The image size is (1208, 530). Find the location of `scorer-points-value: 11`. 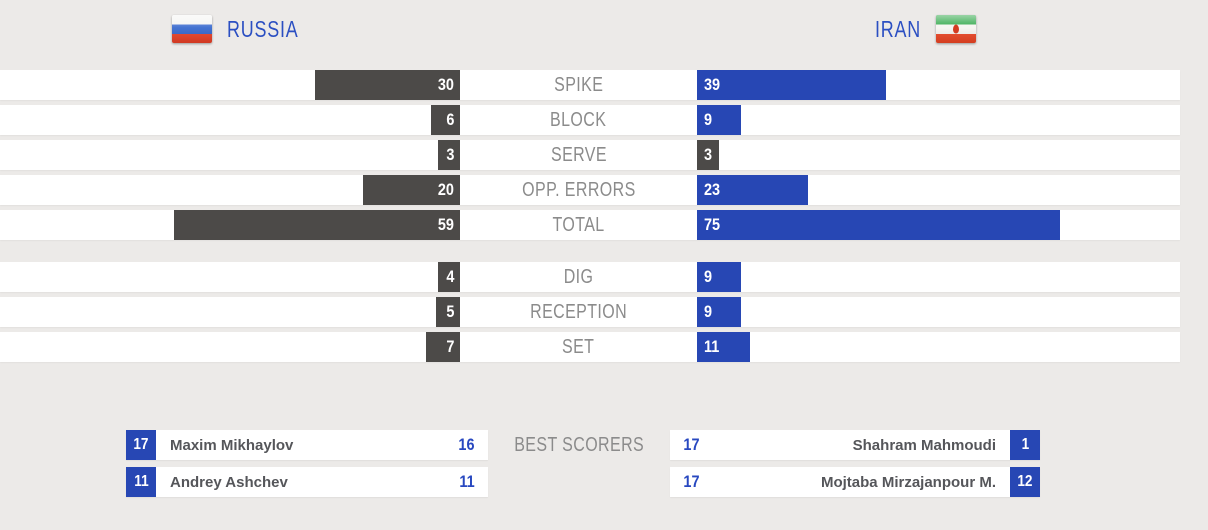

scorer-points-value: 11 is located at coordinates (467, 481).